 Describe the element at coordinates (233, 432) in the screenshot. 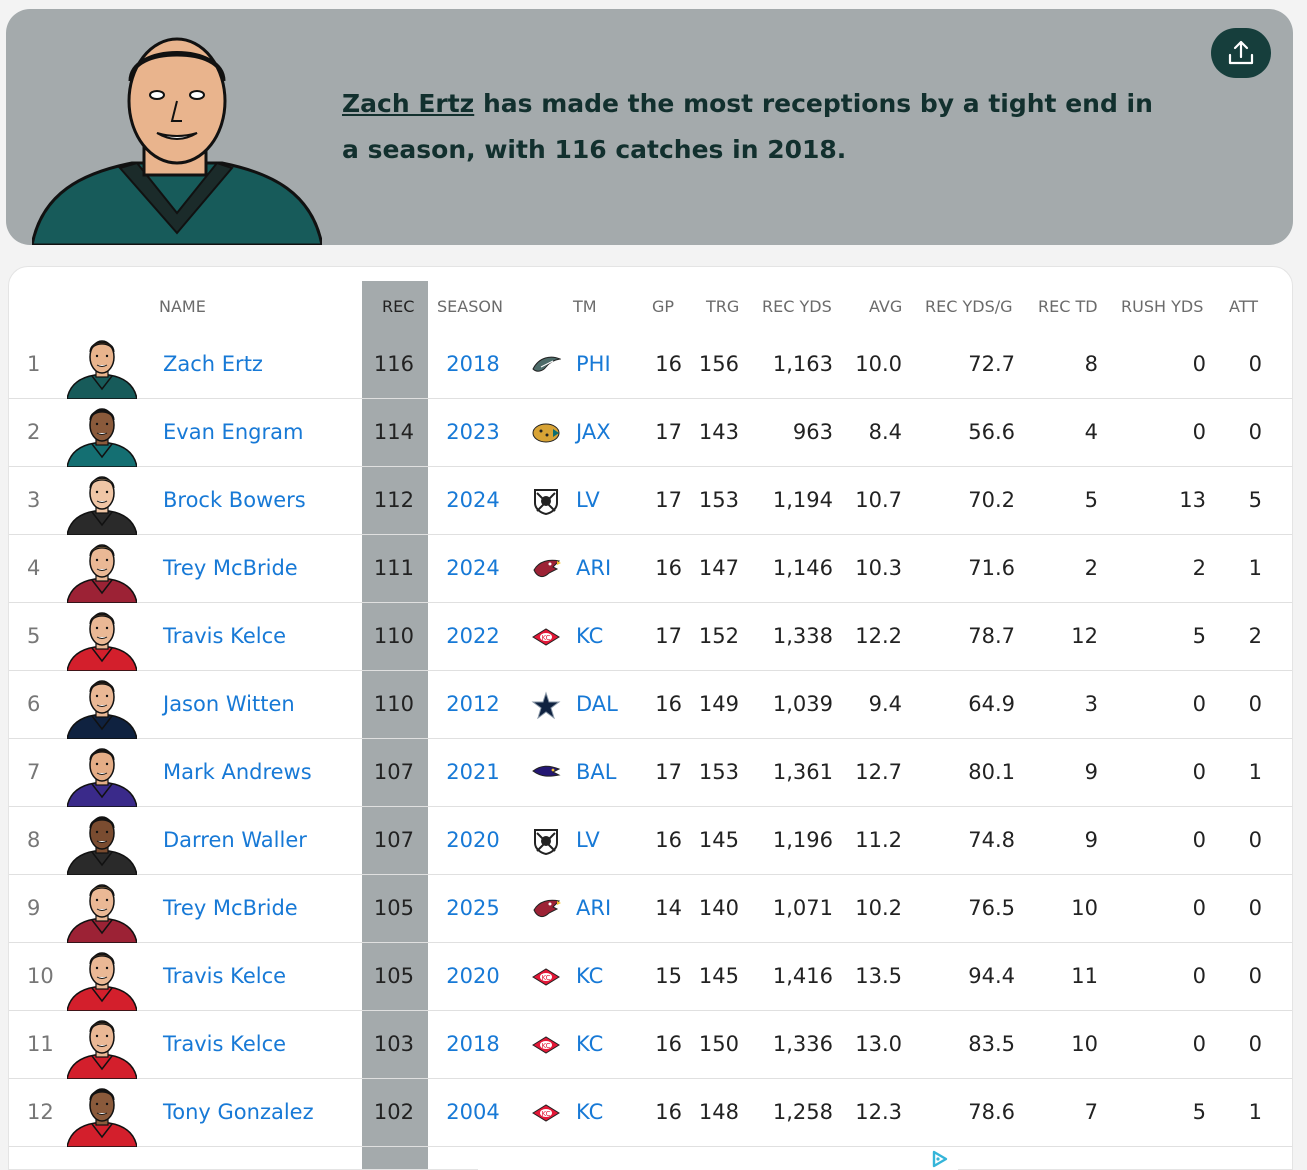

I see `player-name-link: Evan Engram` at that location.